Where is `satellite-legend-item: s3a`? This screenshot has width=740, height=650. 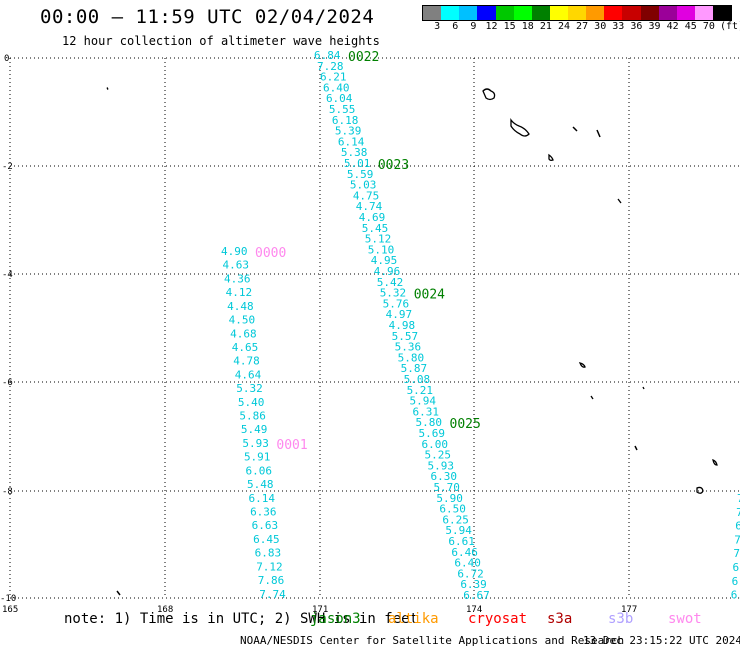 satellite-legend-item: s3a is located at coordinates (560, 619).